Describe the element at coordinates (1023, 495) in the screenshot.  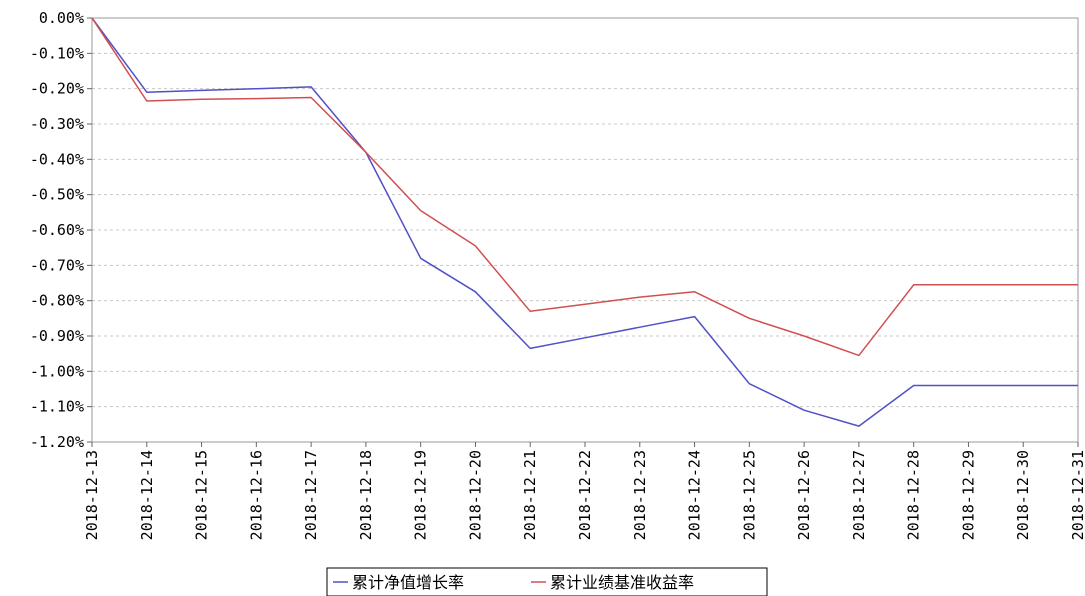
I see `x-tick-label: 2018-12-30` at that location.